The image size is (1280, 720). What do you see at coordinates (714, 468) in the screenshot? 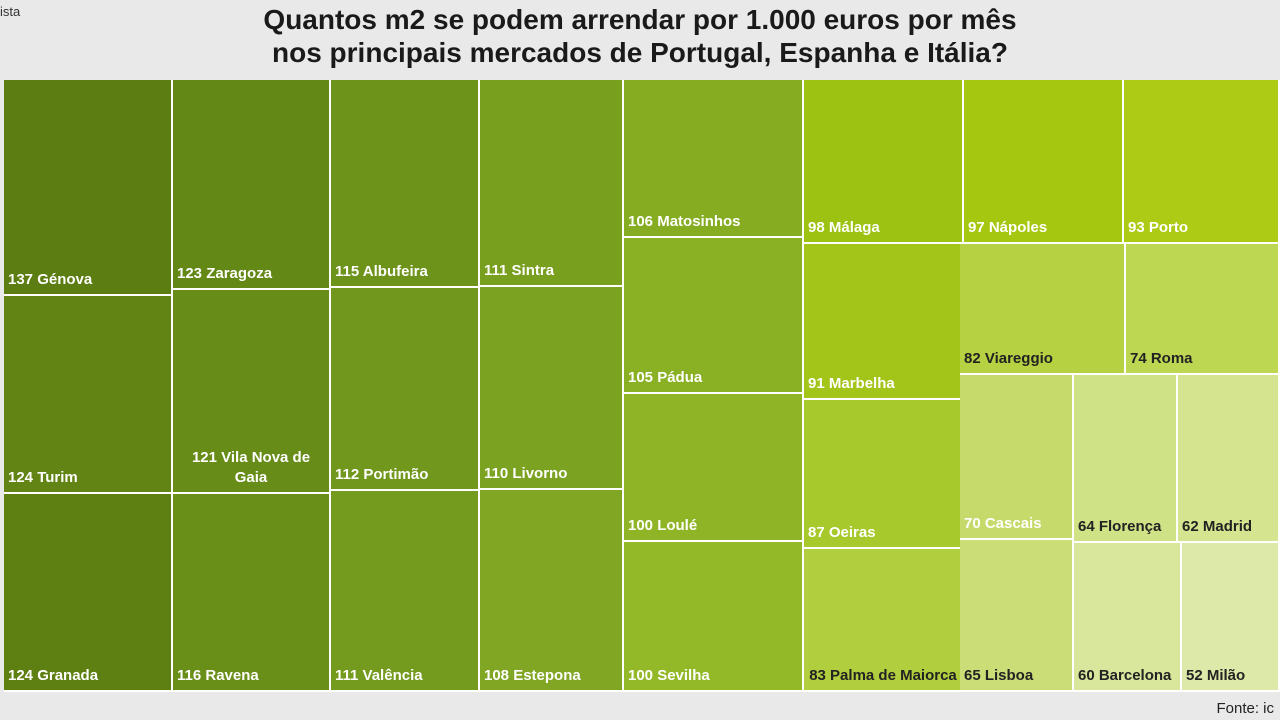
I see `treemap-tile: 100 Loulé` at bounding box center [714, 468].